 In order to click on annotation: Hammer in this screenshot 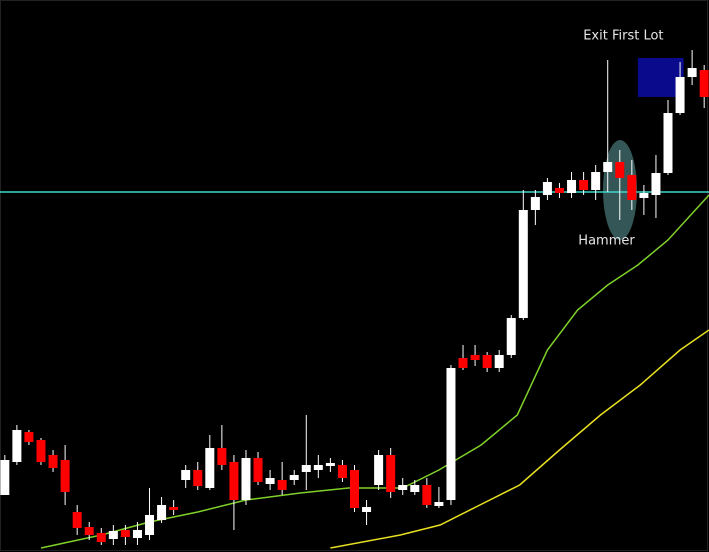, I will do `click(606, 241)`.